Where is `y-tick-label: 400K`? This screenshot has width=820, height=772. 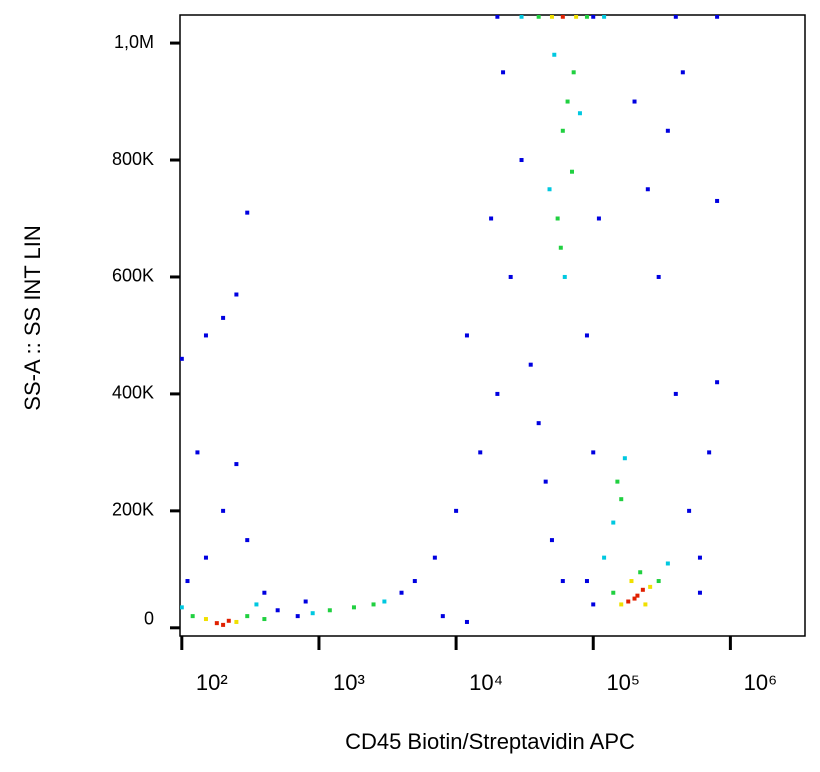
y-tick-label: 400K is located at coordinates (133, 393).